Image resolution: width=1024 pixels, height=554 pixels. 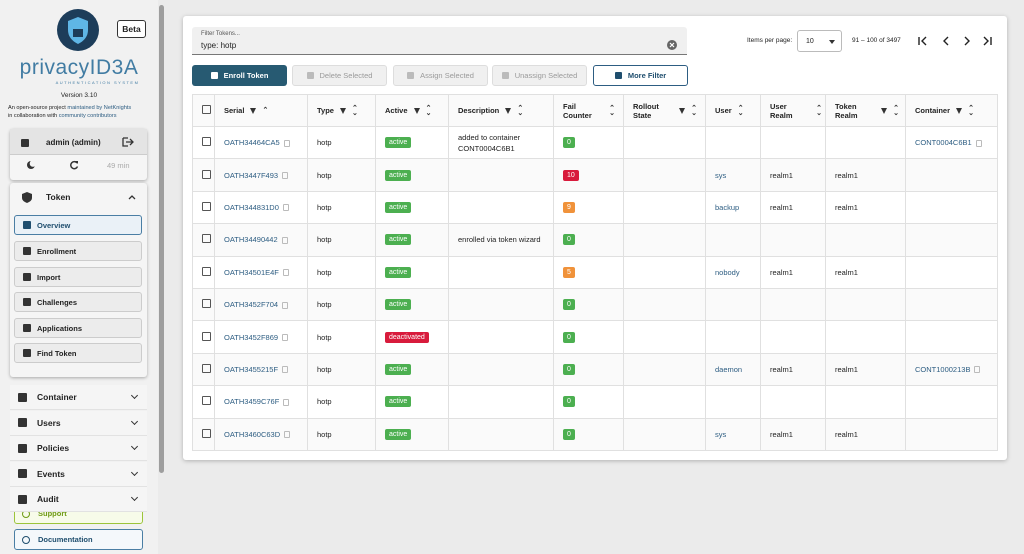 What do you see at coordinates (78, 499) in the screenshot?
I see `nav-section: Audit` at bounding box center [78, 499].